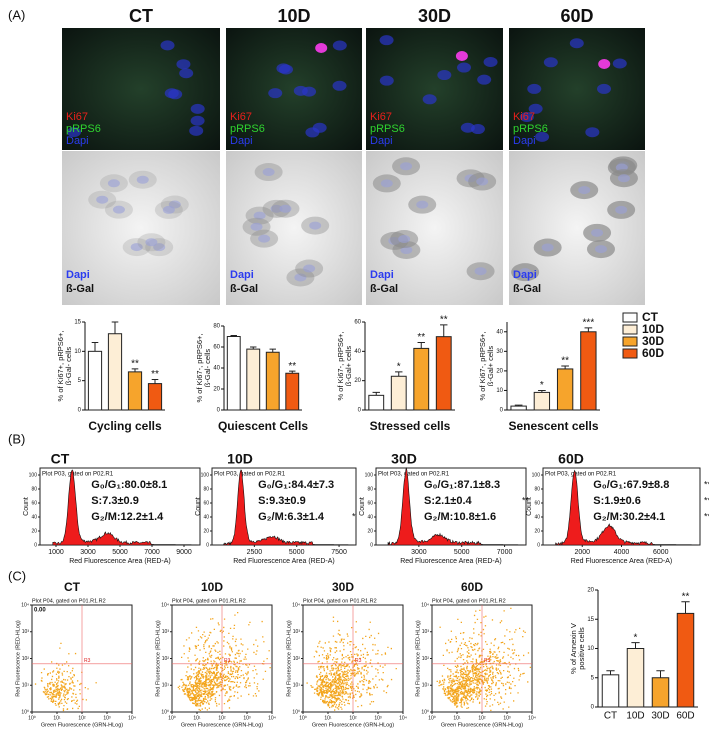 Image resolution: width=709 pixels, height=737 pixels. What do you see at coordinates (241, 141) in the screenshot?
I see `stain-label: Dapi` at bounding box center [241, 141].